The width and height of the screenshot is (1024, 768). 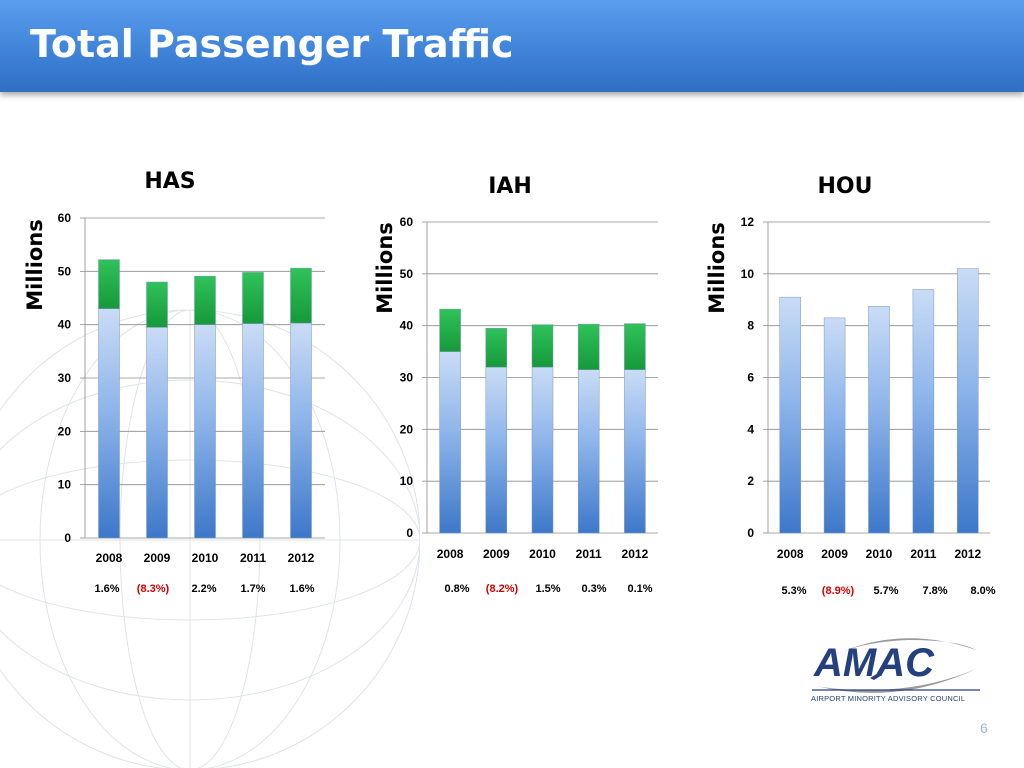 I want to click on growth-rate-label: 1.5%, so click(x=547, y=589).